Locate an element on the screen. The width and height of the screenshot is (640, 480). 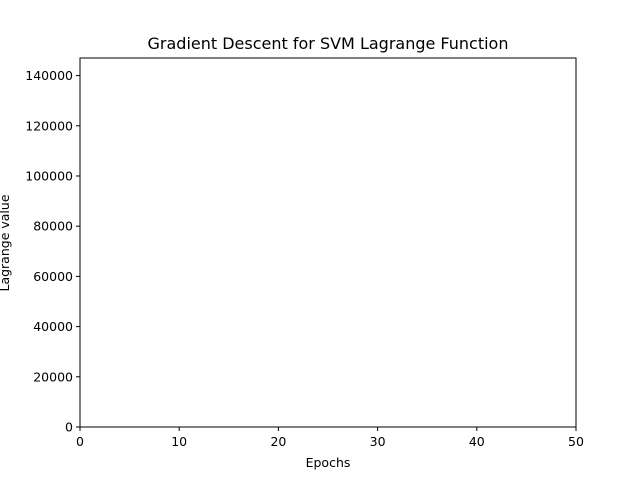
x-tick-label: 10 is located at coordinates (179, 441).